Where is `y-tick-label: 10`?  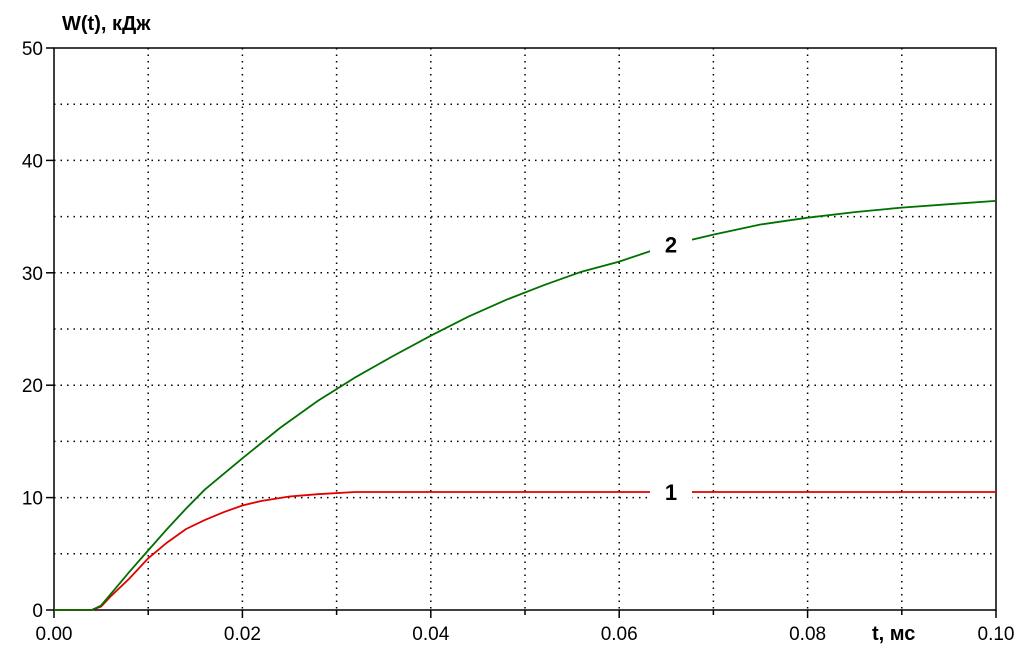 y-tick-label: 10 is located at coordinates (32, 499).